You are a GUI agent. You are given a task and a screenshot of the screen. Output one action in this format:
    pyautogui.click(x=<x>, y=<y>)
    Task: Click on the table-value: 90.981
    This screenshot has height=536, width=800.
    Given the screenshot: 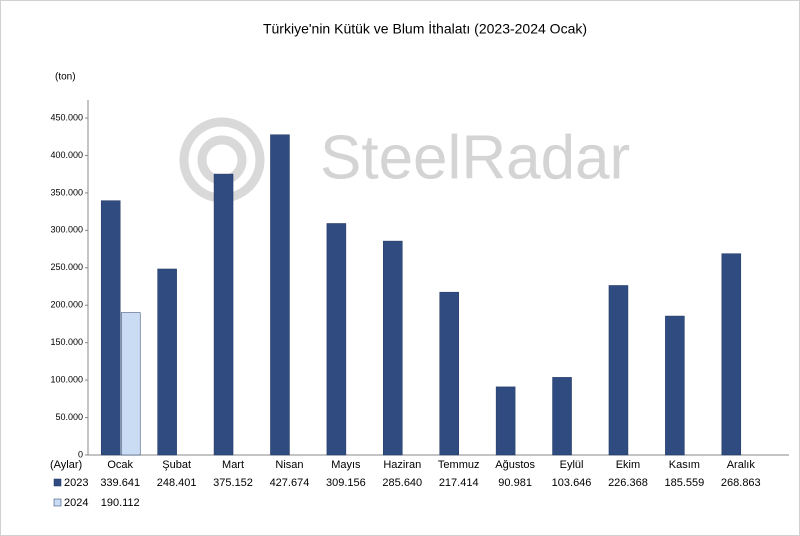 What is the action you would take?
    pyautogui.click(x=515, y=483)
    